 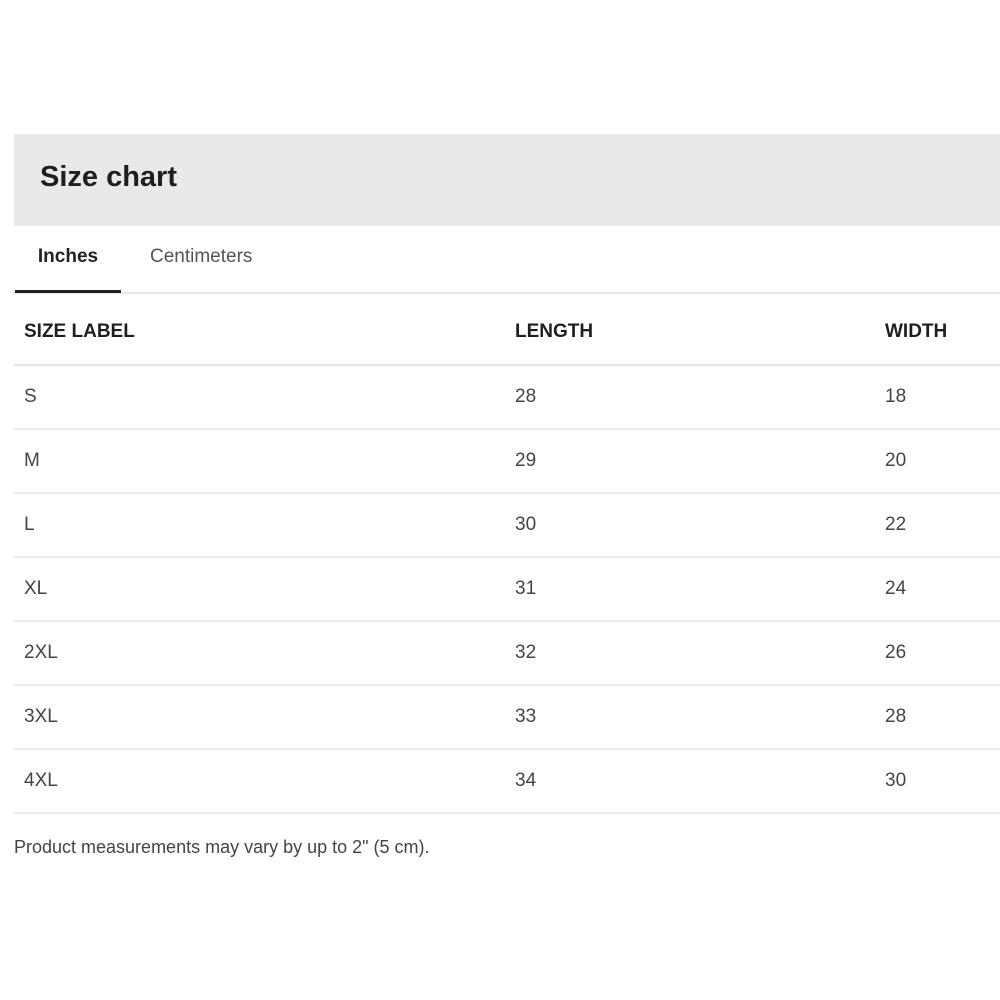 What do you see at coordinates (690, 589) in the screenshot?
I see `cell-length: 31` at bounding box center [690, 589].